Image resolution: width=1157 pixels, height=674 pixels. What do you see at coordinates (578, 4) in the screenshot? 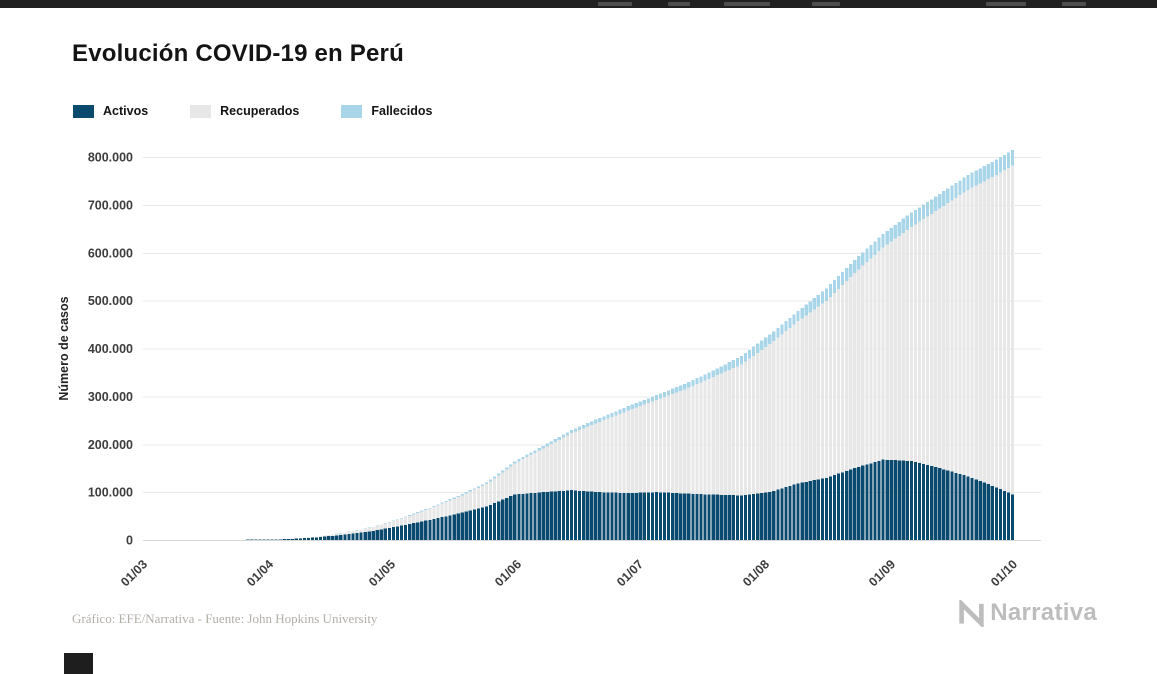
I see `top-edge-artifact` at bounding box center [578, 4].